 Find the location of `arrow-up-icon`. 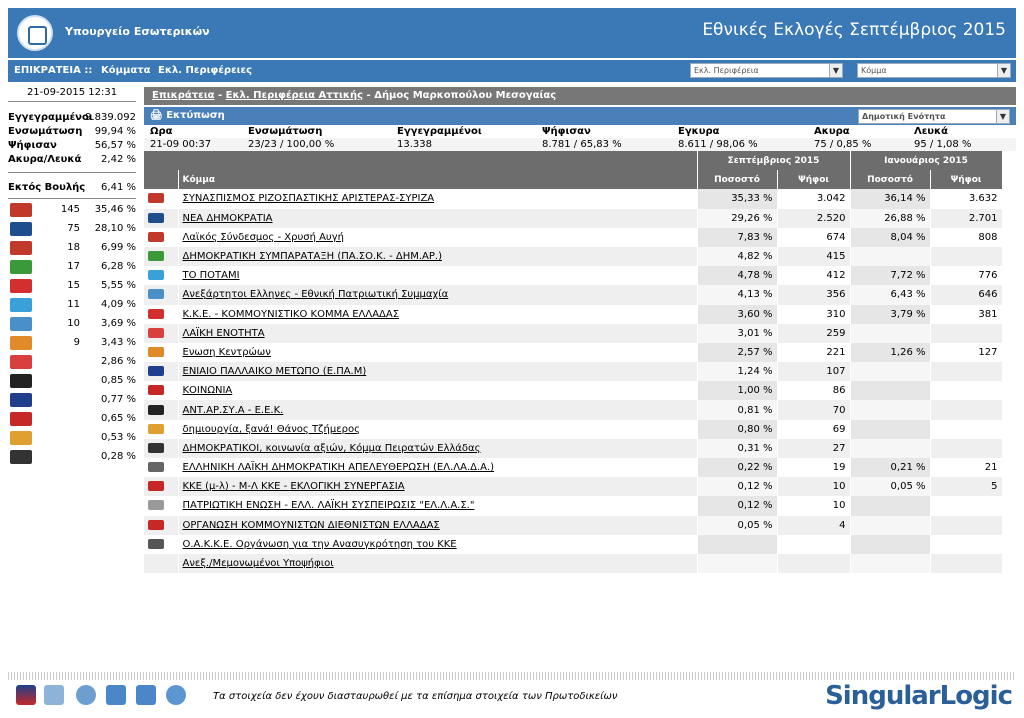

arrow-up-icon is located at coordinates (116, 695).